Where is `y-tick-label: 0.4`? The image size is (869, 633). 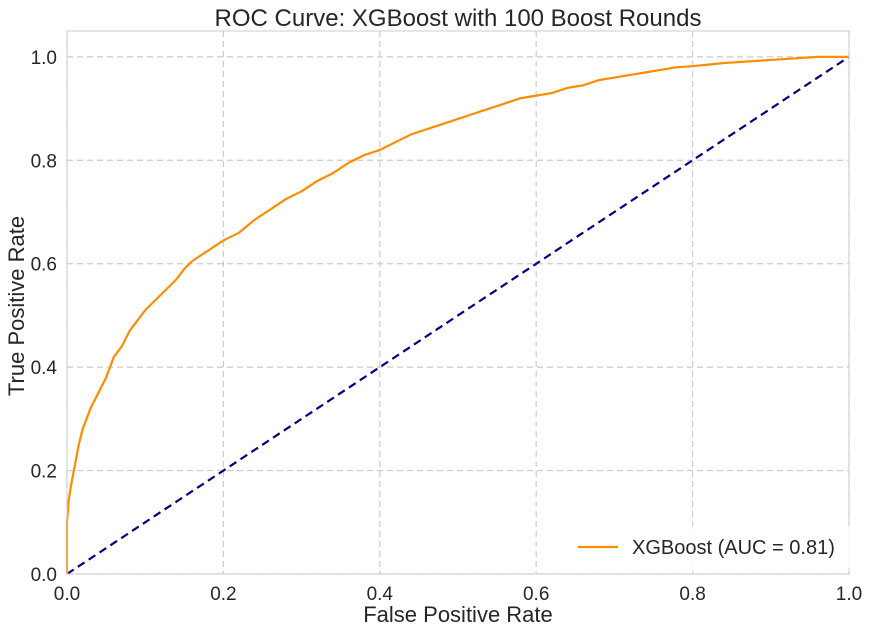 y-tick-label: 0.4 is located at coordinates (44, 368).